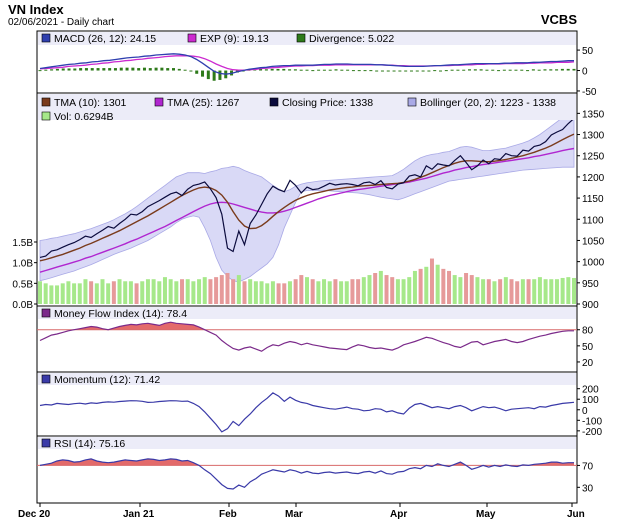 Image resolution: width=617 pixels, height=525 pixels. I want to click on momentum-y-tick-label: -200, so click(592, 432).